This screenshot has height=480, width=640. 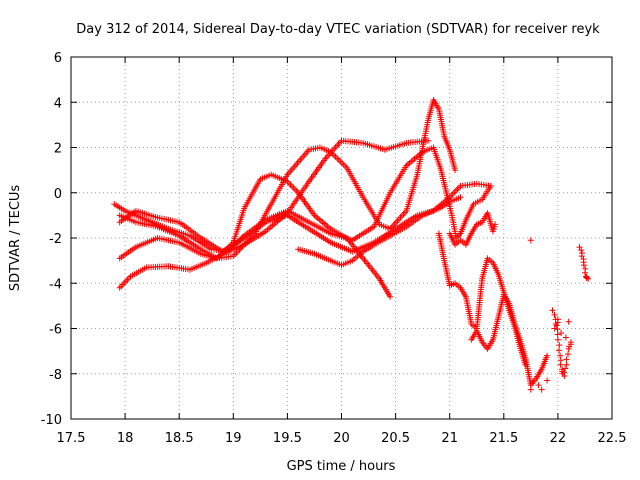 I want to click on x-tick-label: 21.5, so click(x=503, y=438).